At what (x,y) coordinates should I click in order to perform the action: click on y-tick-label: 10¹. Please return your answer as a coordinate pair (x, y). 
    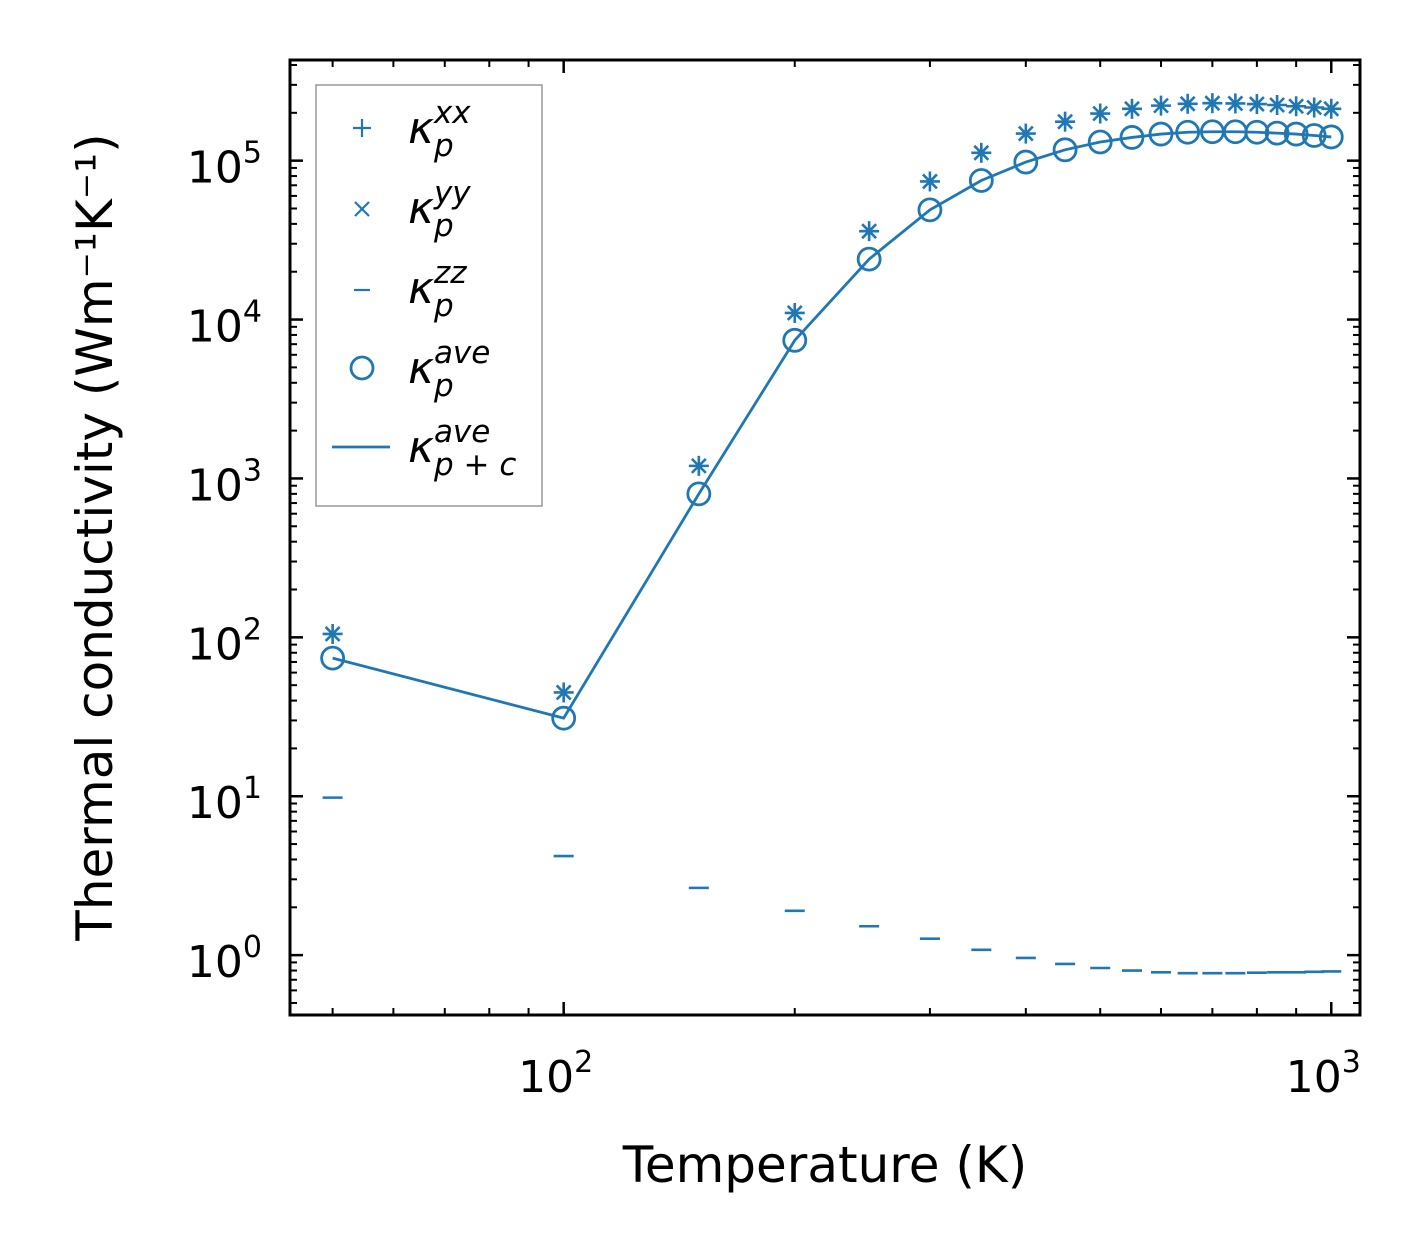
    Looking at the image, I should click on (224, 800).